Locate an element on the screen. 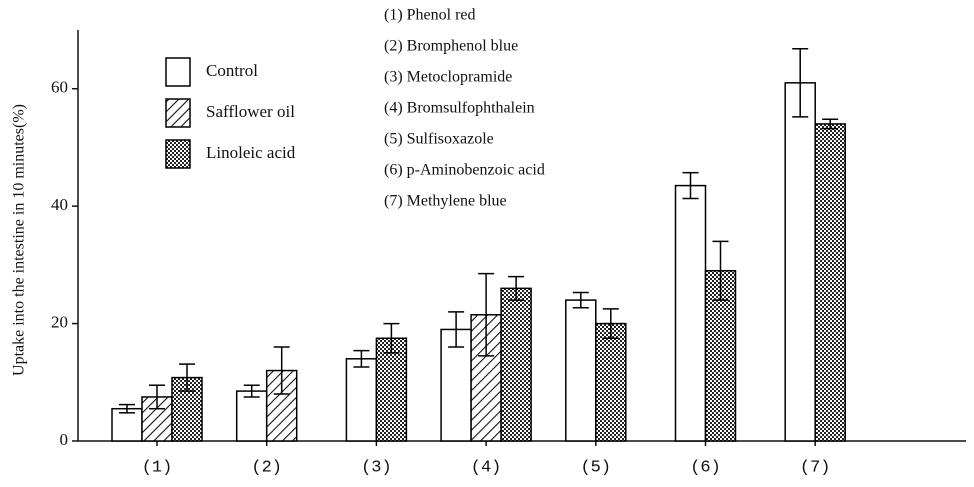 Image resolution: width=974 pixels, height=487 pixels. annotation: (3) Metoclopramide is located at coordinates (448, 77).